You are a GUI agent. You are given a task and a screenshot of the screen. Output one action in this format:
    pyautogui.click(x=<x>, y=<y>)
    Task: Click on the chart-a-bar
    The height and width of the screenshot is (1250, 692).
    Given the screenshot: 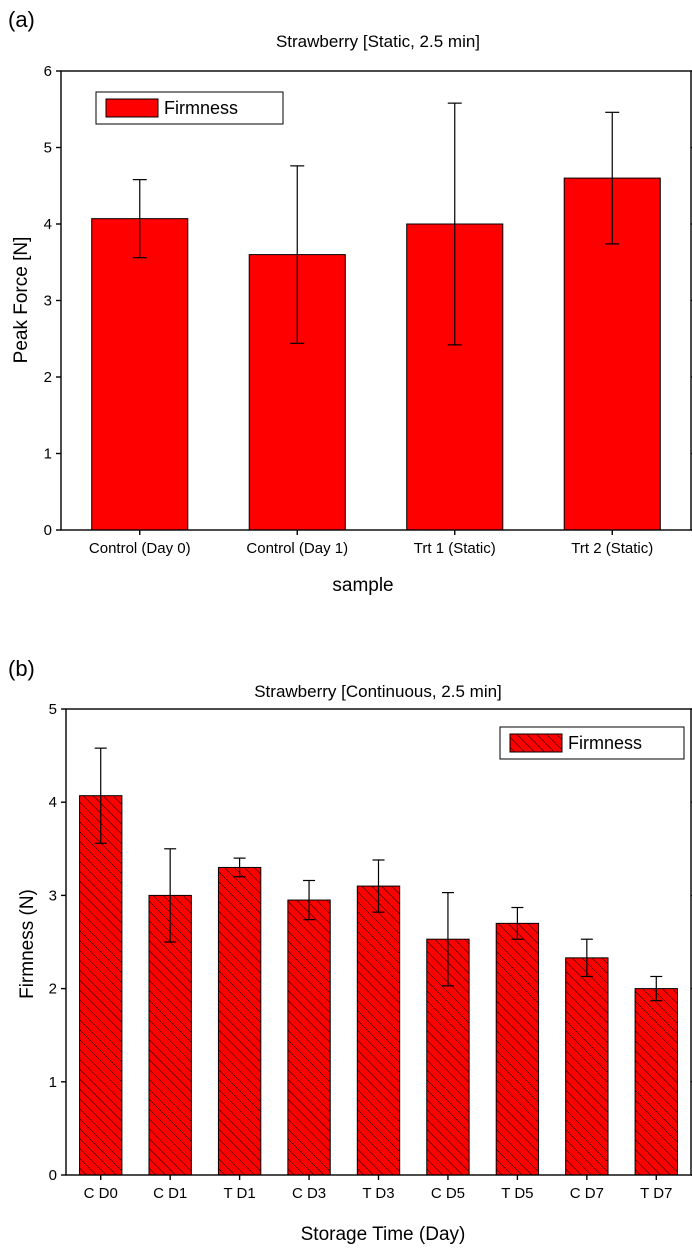 What is the action you would take?
    pyautogui.click(x=140, y=374)
    